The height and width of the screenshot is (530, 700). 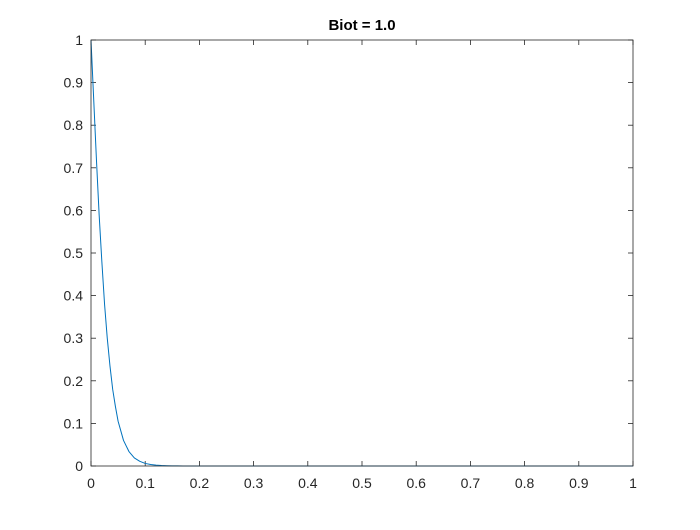 What do you see at coordinates (633, 483) in the screenshot?
I see `x-tick-label: 1` at bounding box center [633, 483].